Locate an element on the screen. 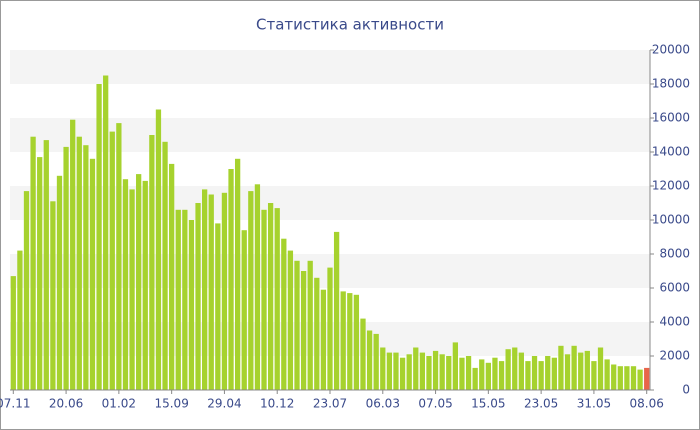  y-tick-label: 10000 is located at coordinates (671, 220).